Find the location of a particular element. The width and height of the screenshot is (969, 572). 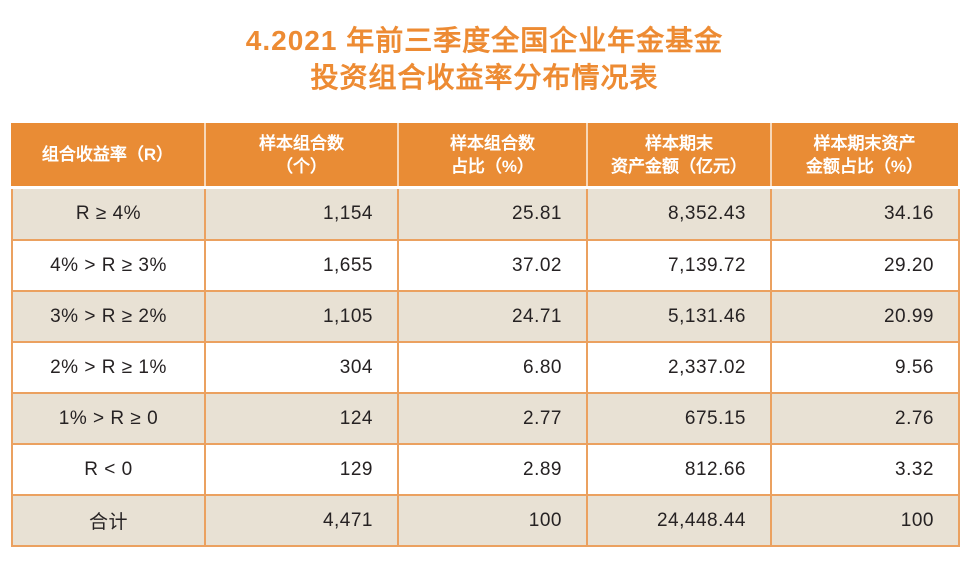

sample-count-pct-cell: 6.80 is located at coordinates (492, 367).